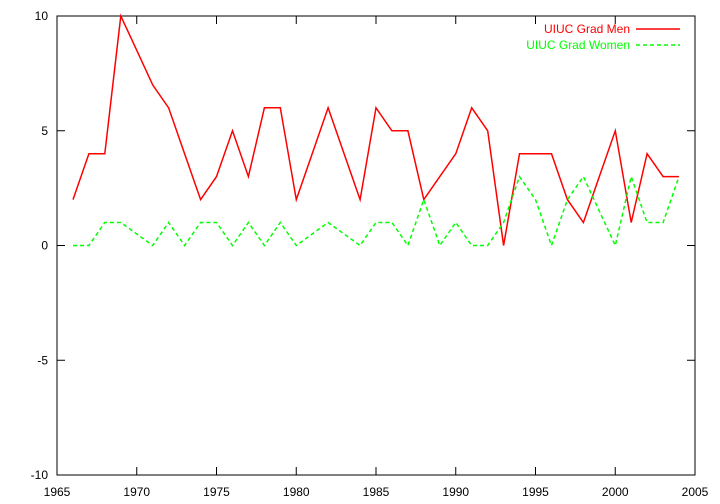 Image resolution: width=720 pixels, height=504 pixels. What do you see at coordinates (57, 492) in the screenshot?
I see `x-tick-label: 1965` at bounding box center [57, 492].